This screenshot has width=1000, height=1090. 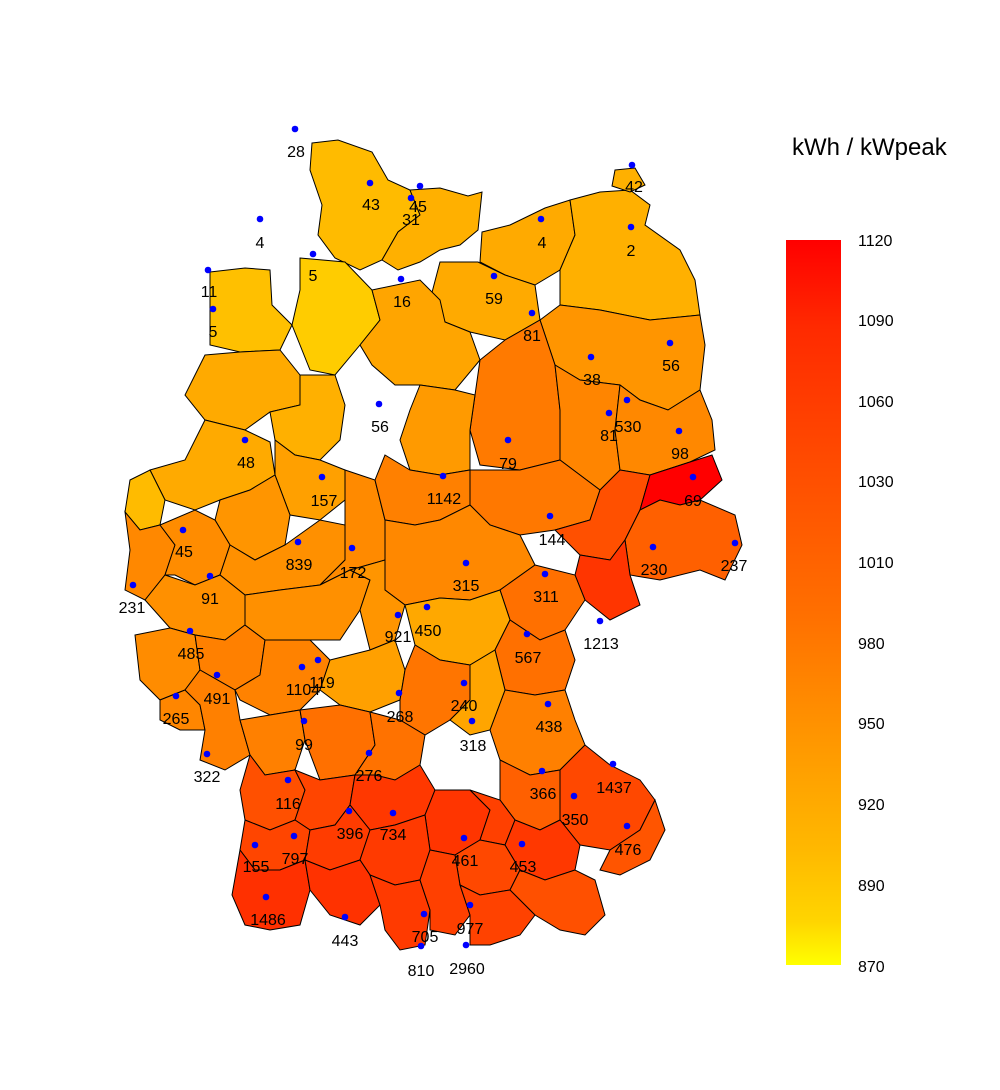 I want to click on station-label: 31, so click(x=411, y=220).